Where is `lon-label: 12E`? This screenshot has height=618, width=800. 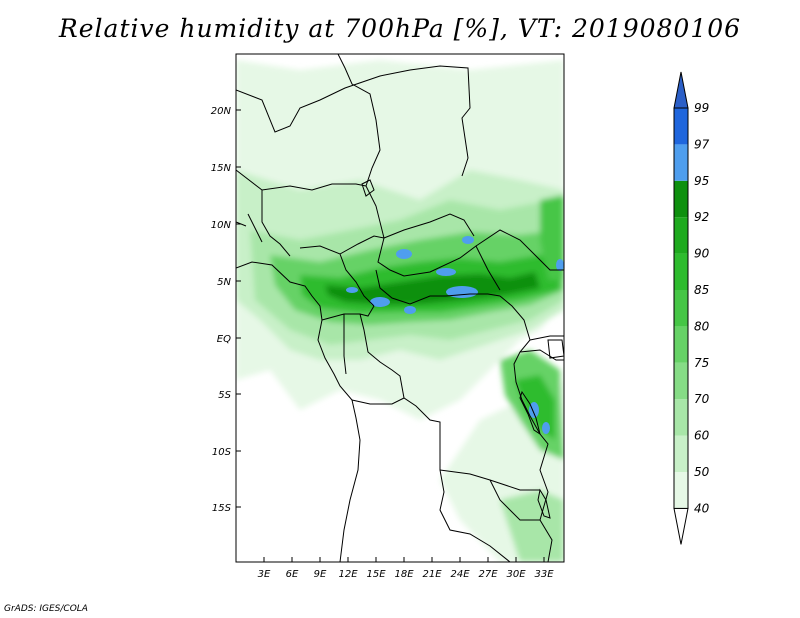 lon-label: 12E is located at coordinates (348, 574).